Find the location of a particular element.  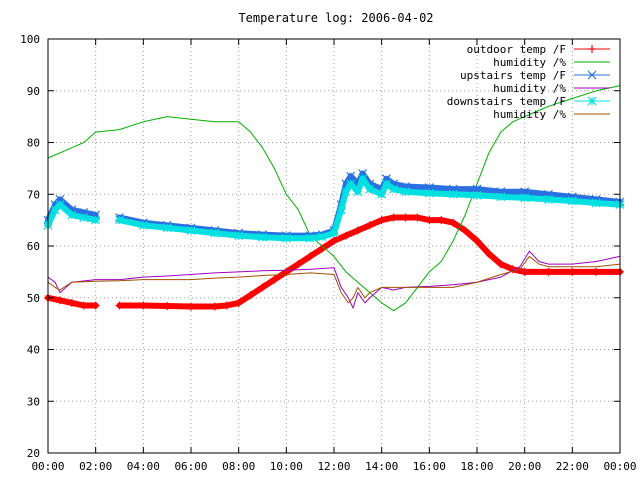

legend-item: upstairs temp /F is located at coordinates (535, 75).